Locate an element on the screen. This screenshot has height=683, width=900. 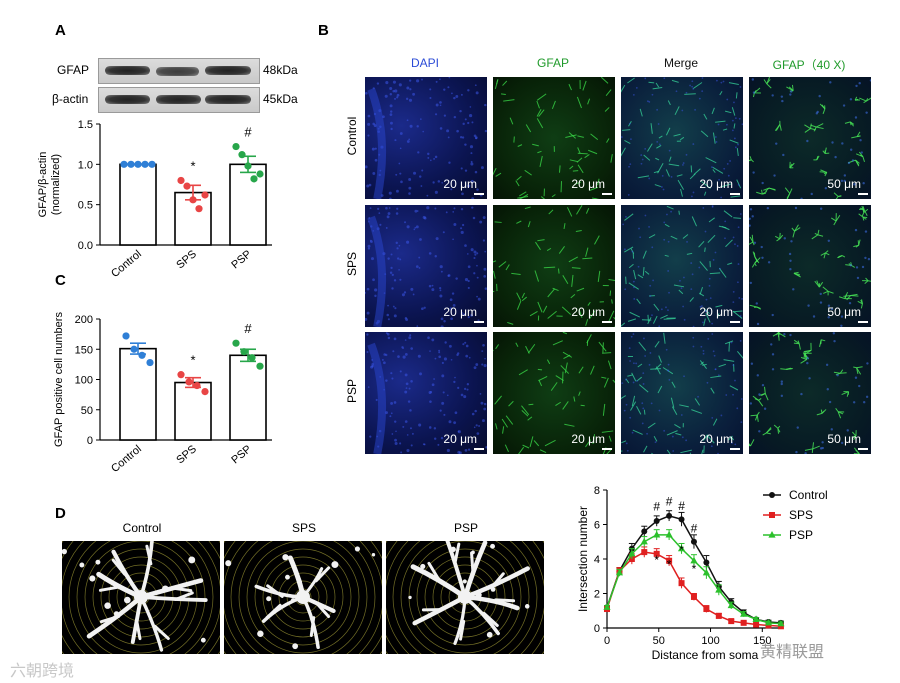
legend-label: PSP is located at coordinates (801, 535).